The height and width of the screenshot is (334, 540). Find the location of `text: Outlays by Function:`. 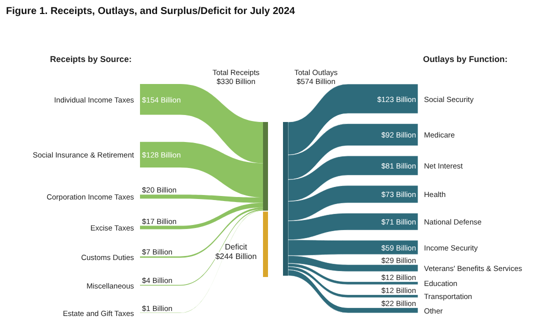

text: Outlays by Function: is located at coordinates (465, 59).